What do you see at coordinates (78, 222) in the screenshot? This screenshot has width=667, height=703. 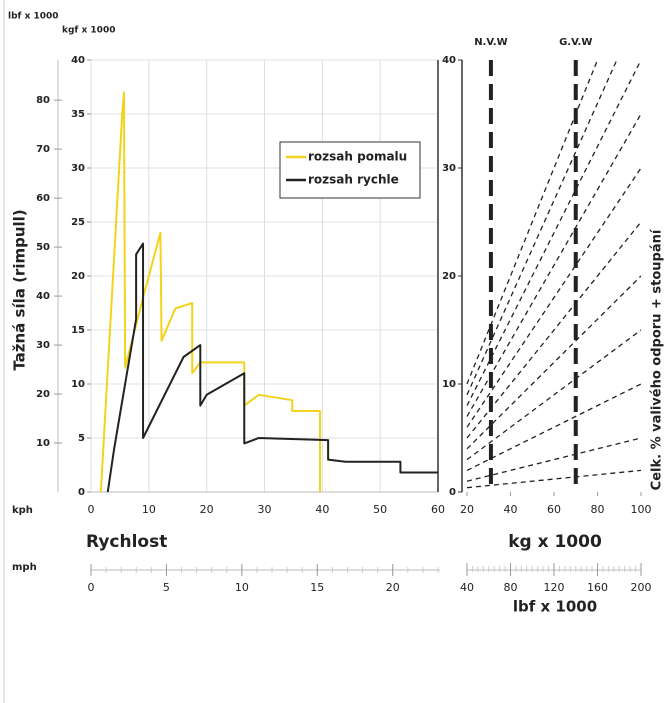 I see `y-tick-label: 25` at bounding box center [78, 222].